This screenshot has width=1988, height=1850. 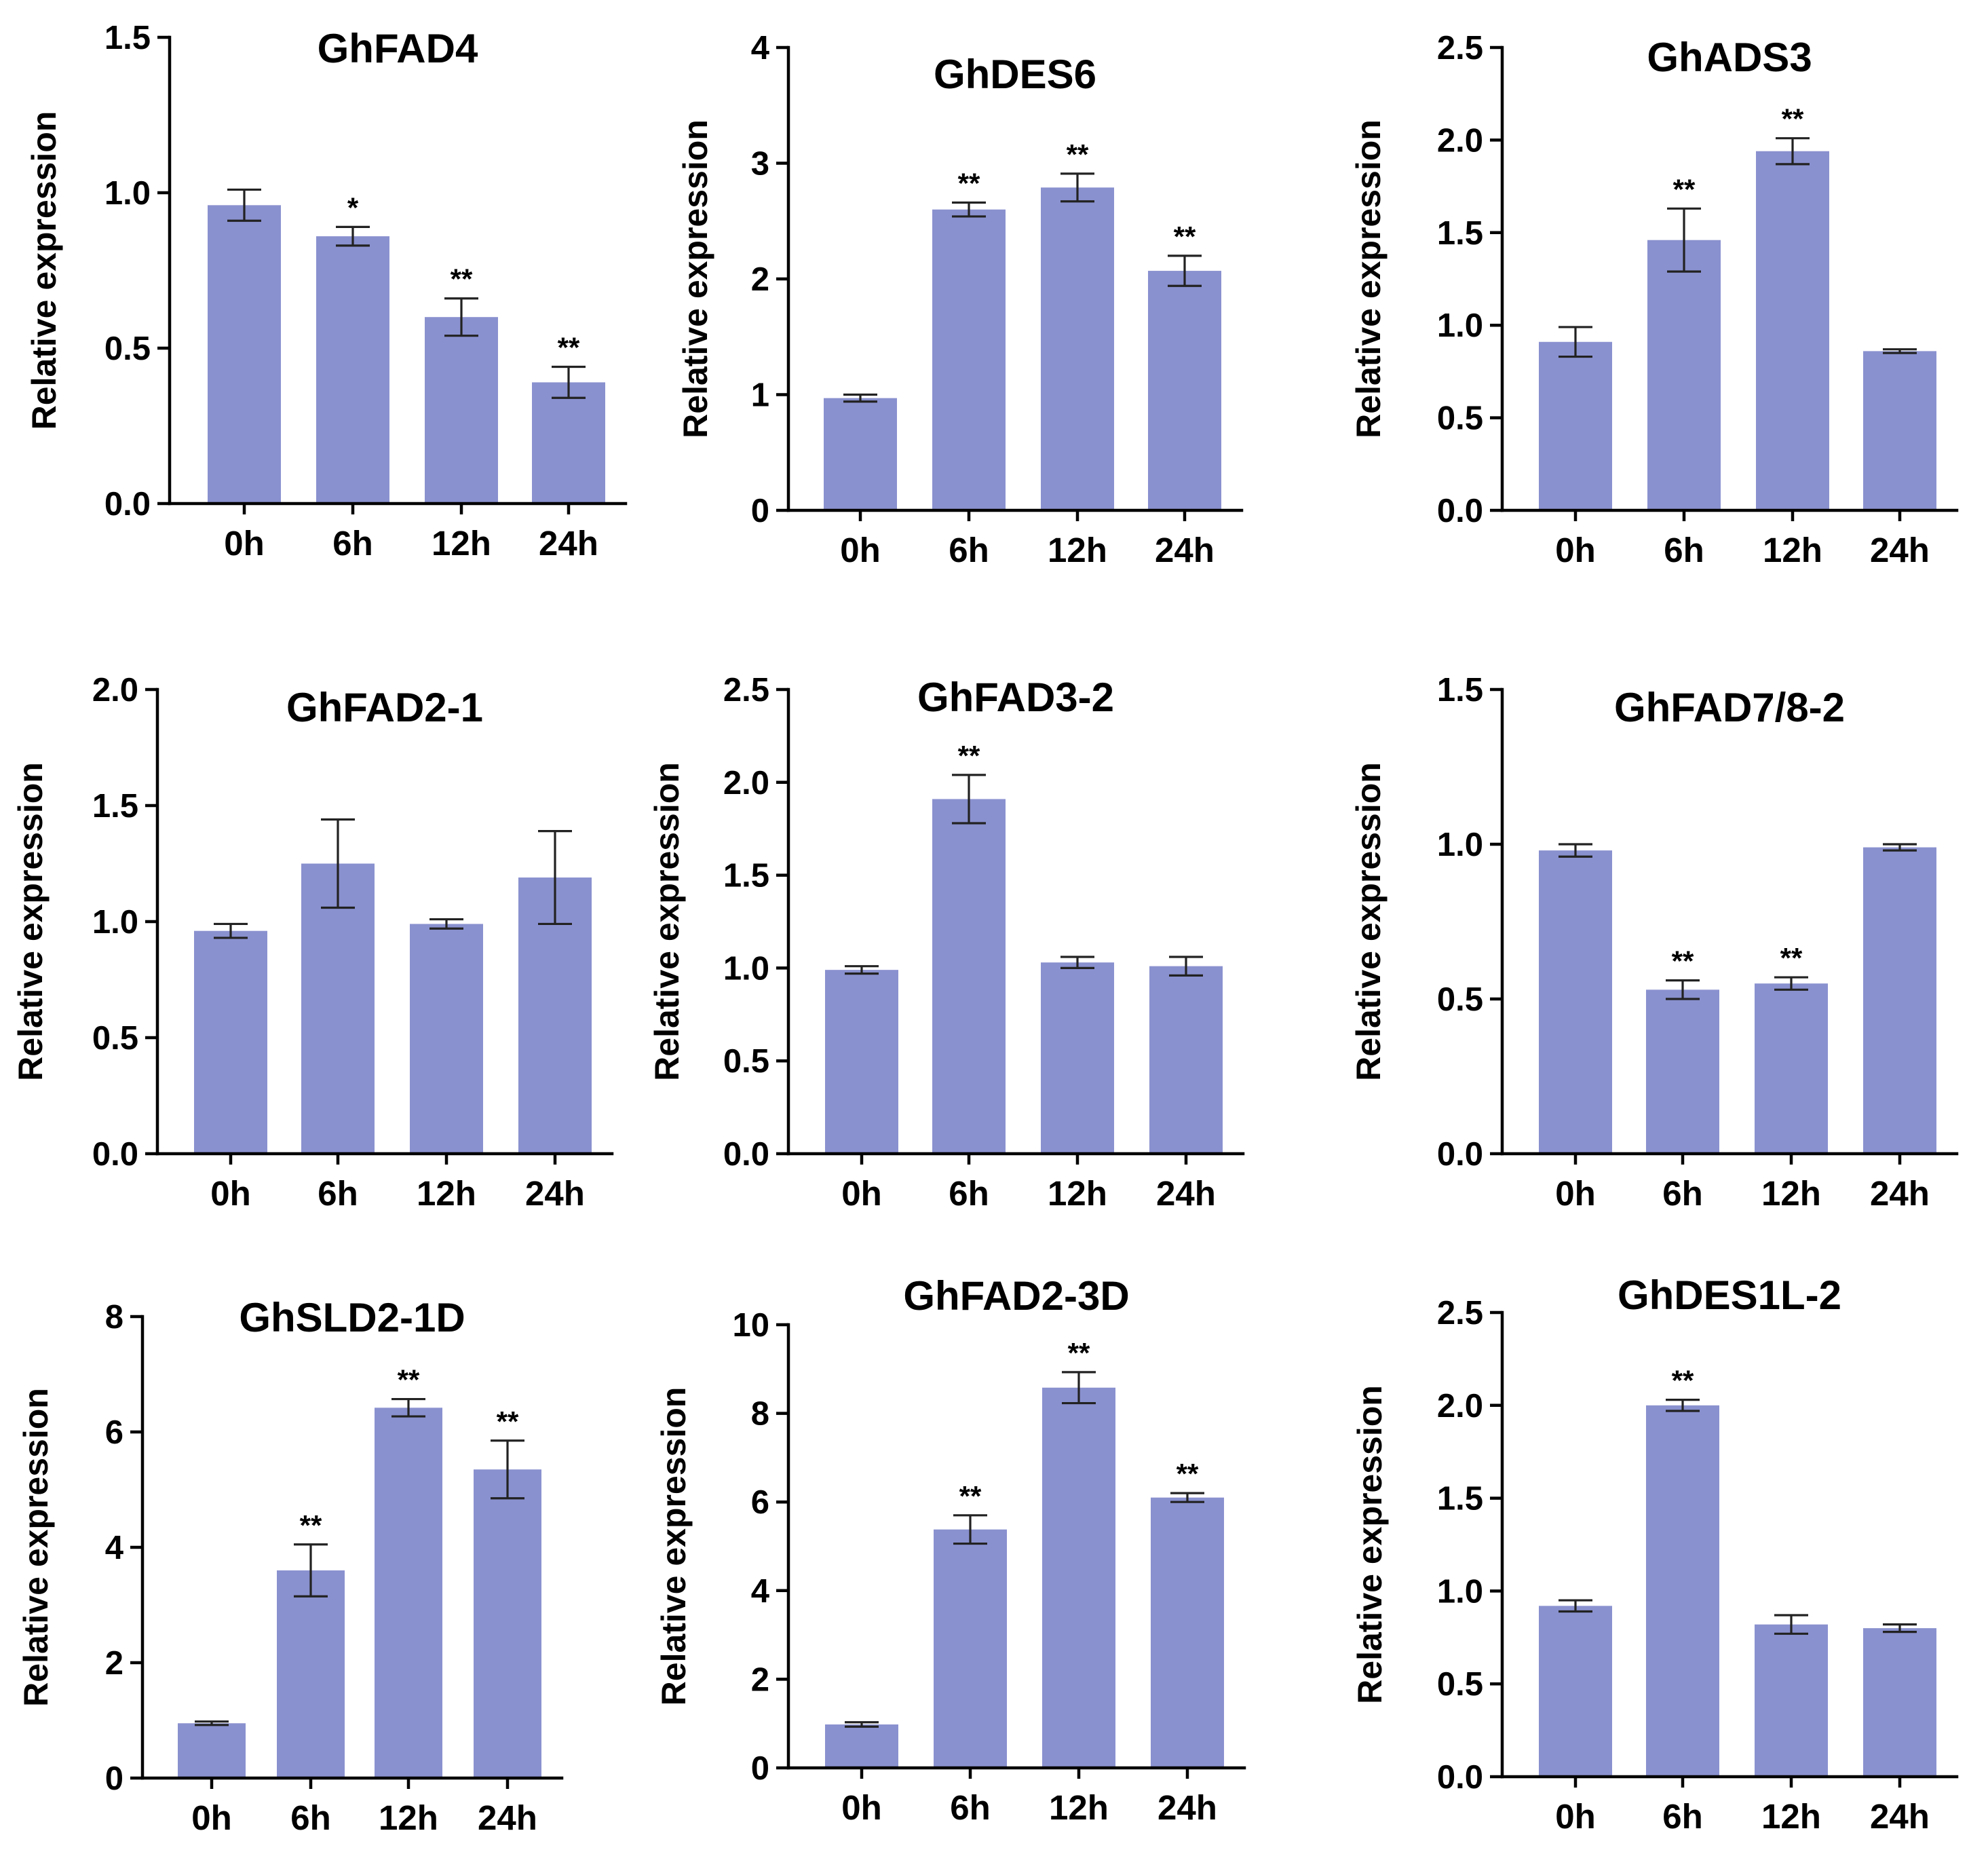 What do you see at coordinates (760, 279) in the screenshot?
I see `y-tick-label: 2` at bounding box center [760, 279].